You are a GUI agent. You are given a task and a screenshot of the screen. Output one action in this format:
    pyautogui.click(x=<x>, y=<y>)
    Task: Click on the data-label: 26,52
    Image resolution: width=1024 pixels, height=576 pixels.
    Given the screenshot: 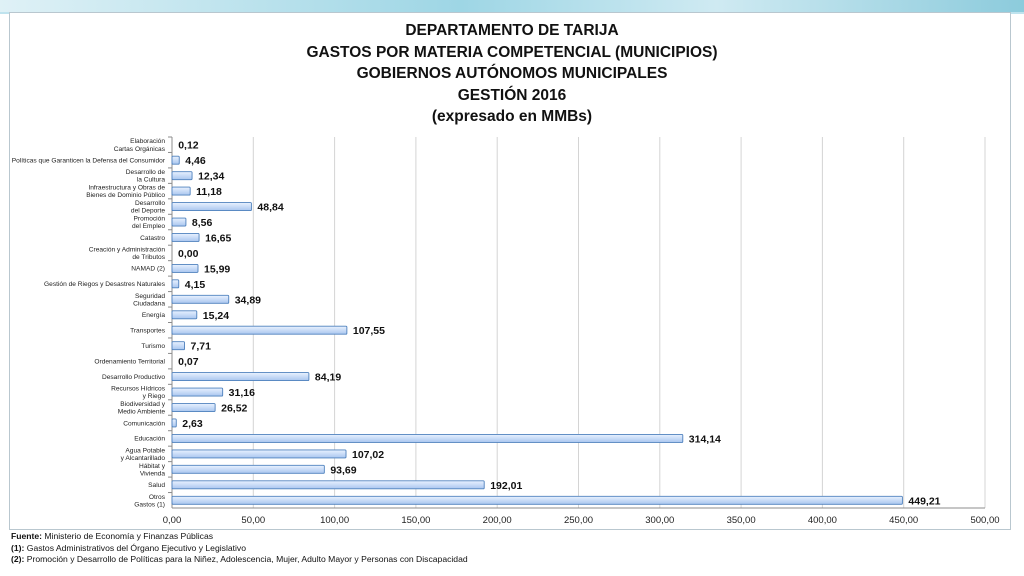 What is the action you would take?
    pyautogui.click(x=234, y=409)
    